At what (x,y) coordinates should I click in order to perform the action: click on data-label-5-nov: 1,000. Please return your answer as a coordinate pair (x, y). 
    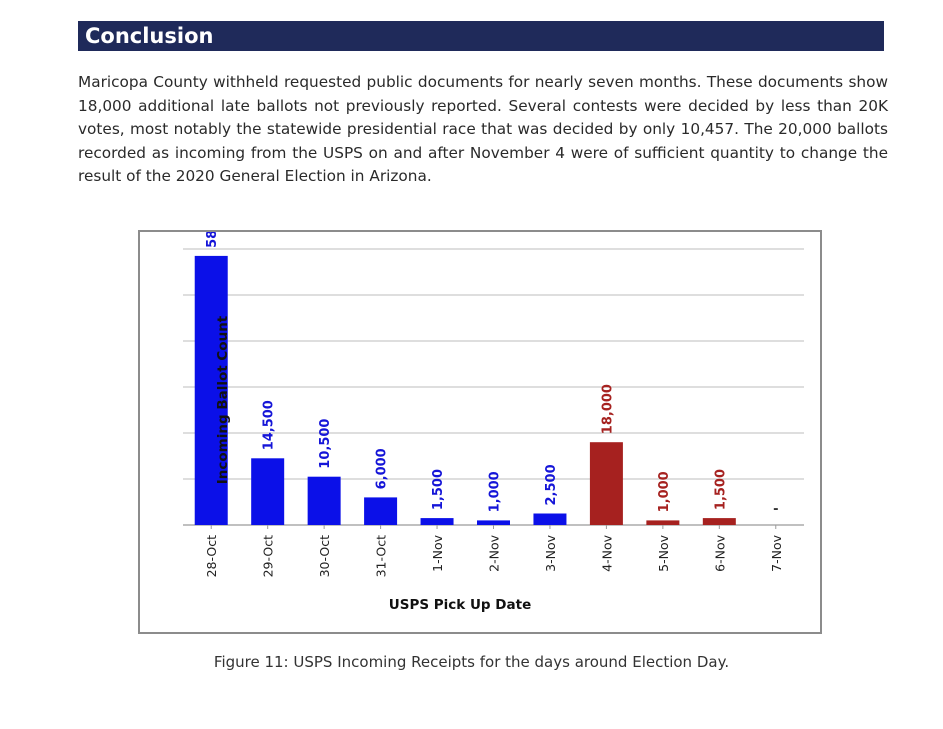
    Looking at the image, I should click on (664, 491).